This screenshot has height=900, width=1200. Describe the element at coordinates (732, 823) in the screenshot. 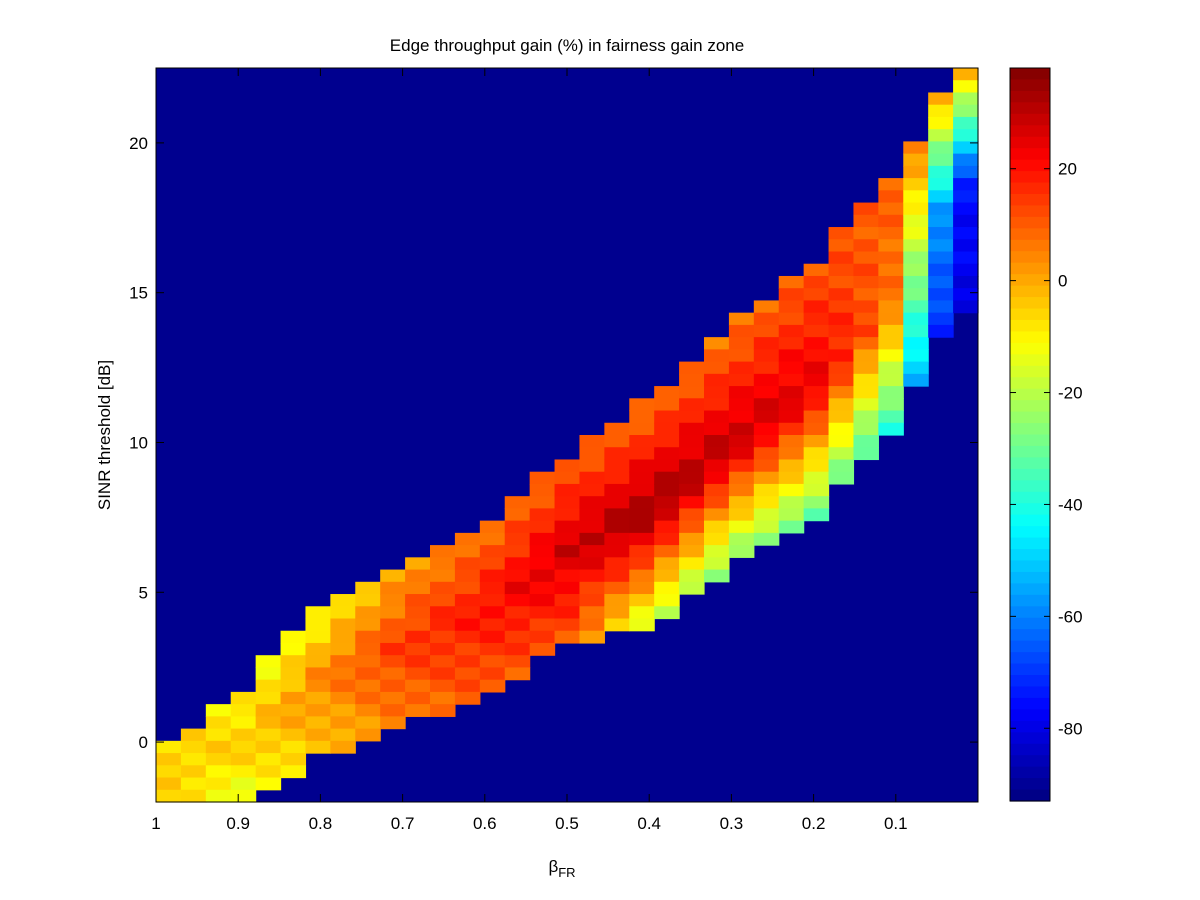

I see `x-tick-label: 0.3` at that location.